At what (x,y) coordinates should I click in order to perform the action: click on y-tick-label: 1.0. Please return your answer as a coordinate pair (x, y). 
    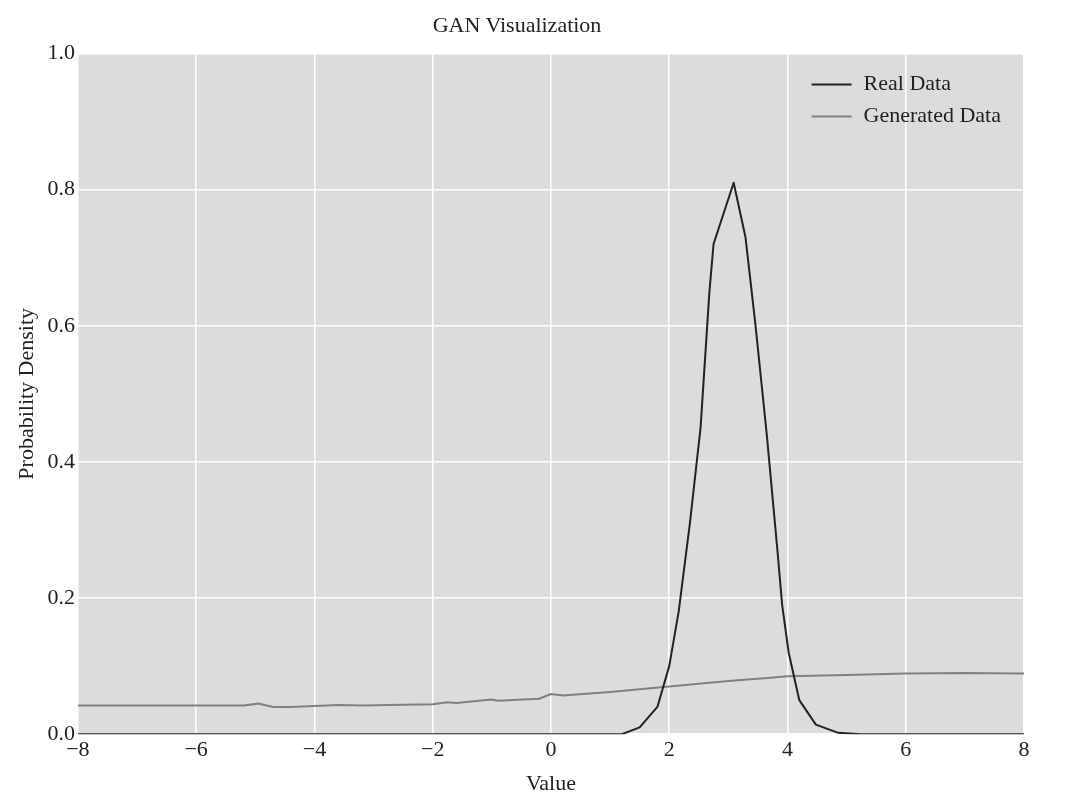
    Looking at the image, I should click on (61, 52).